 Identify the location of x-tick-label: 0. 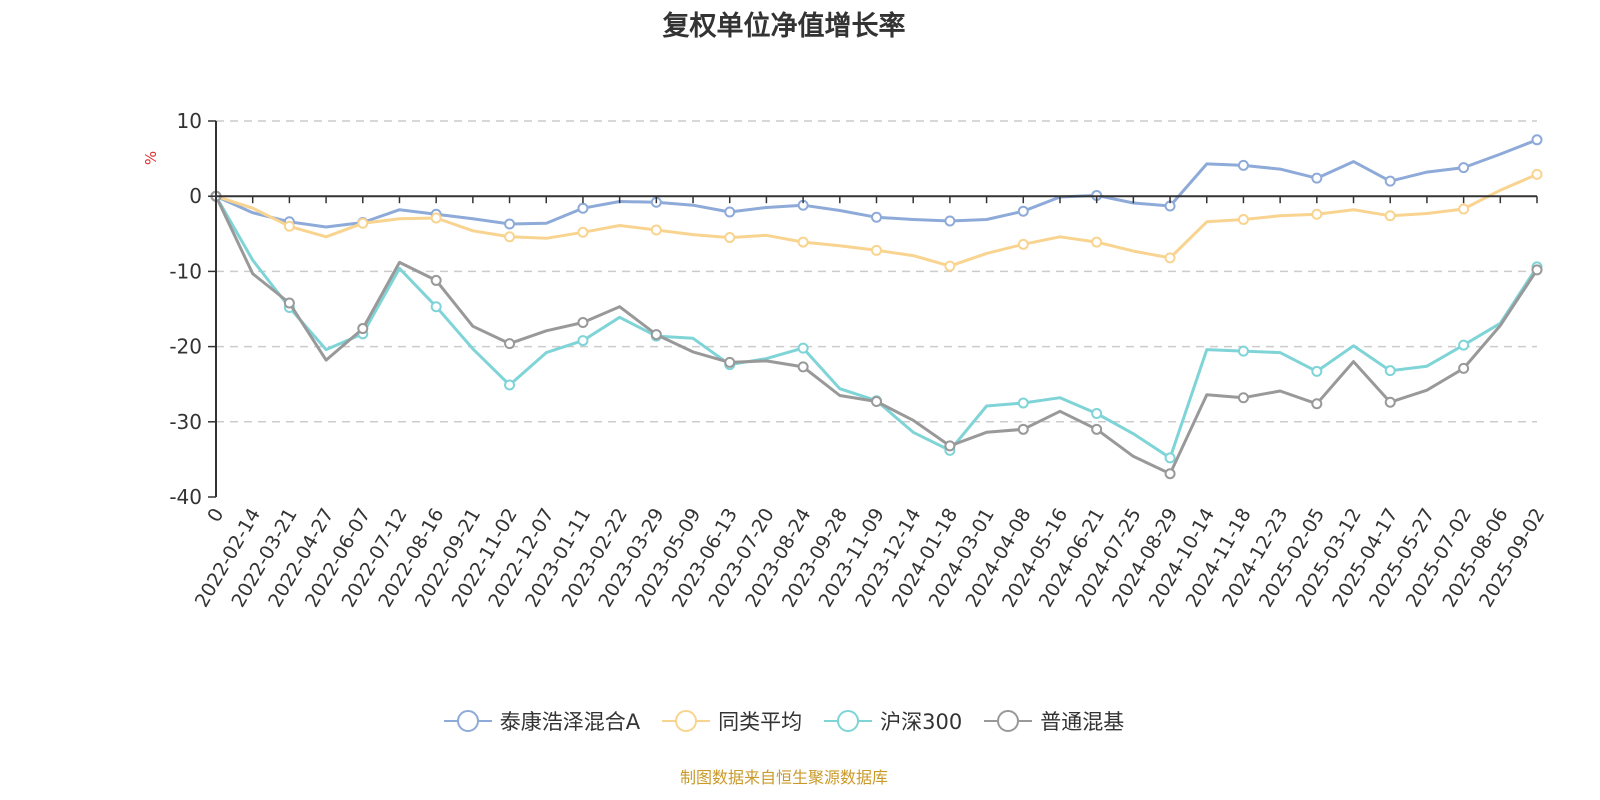
(215, 515).